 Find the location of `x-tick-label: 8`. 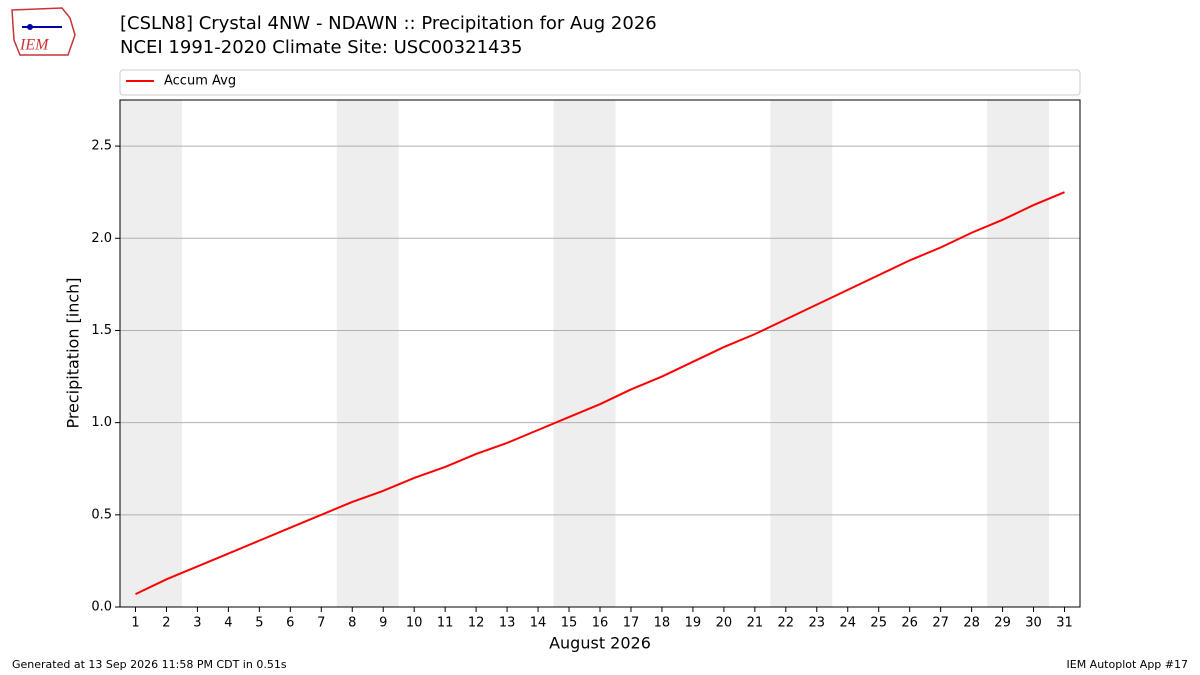

x-tick-label: 8 is located at coordinates (352, 623).